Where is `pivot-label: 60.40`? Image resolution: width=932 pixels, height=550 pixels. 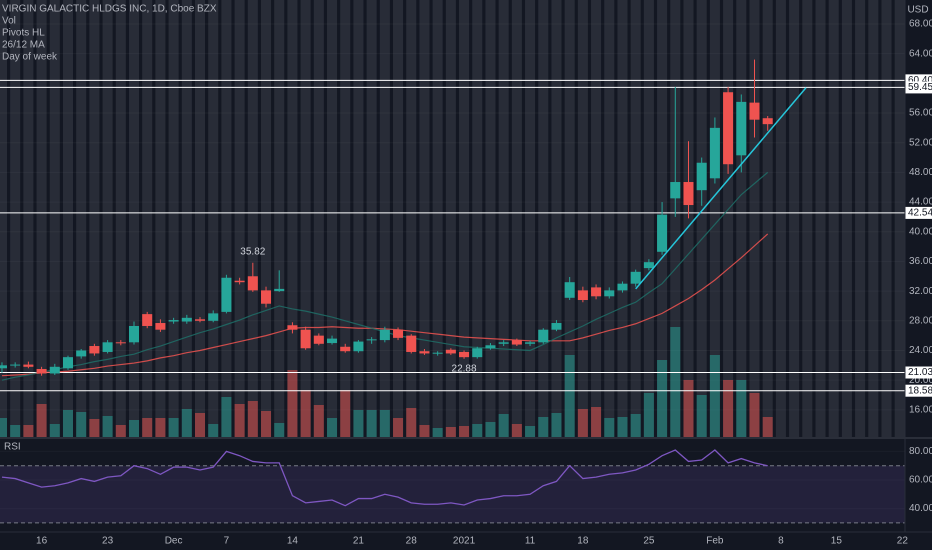
pivot-label: 60.40 is located at coordinates (920, 80).